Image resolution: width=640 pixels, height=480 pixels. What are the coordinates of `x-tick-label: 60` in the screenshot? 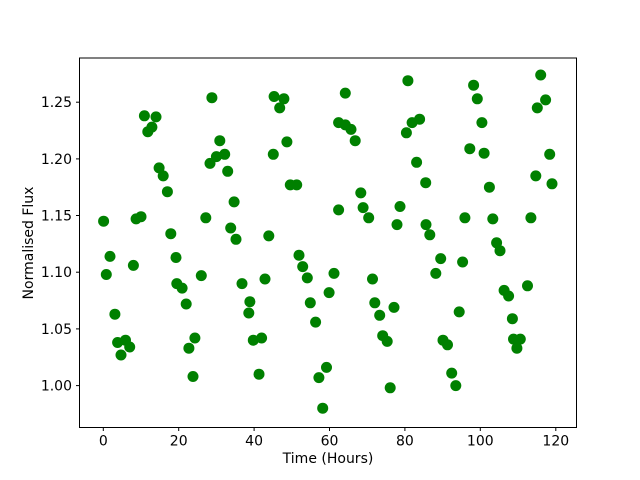 It's located at (330, 442).